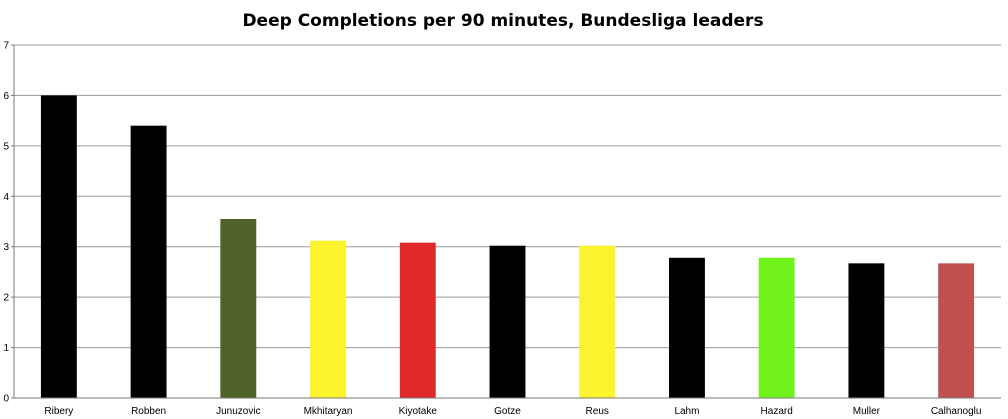 Image resolution: width=1008 pixels, height=419 pixels. What do you see at coordinates (6, 399) in the screenshot?
I see `y-tick-label: 0` at bounding box center [6, 399].